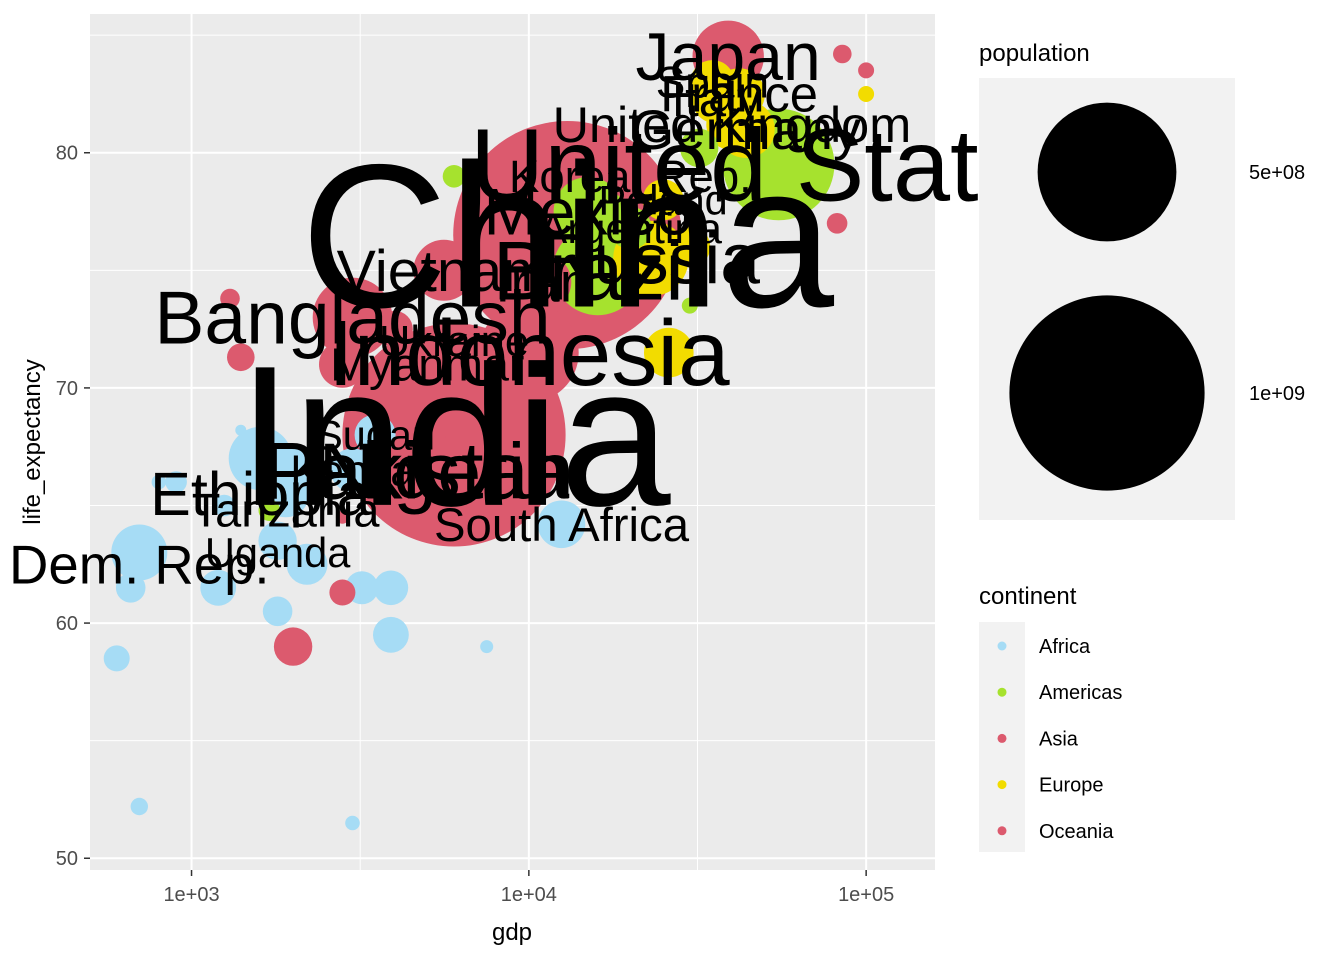 This screenshot has width=1344, height=960. I want to click on country-label: Brazil, so click(598, 271).